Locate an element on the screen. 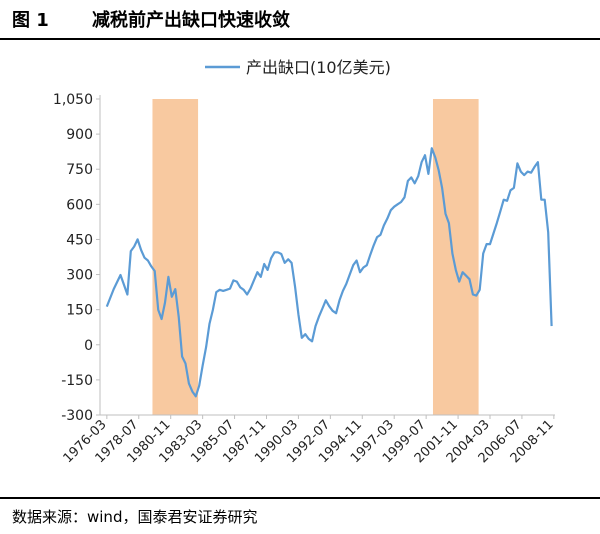 Image resolution: width=600 pixels, height=534 pixels. y-tick-label: 900 is located at coordinates (79, 135).